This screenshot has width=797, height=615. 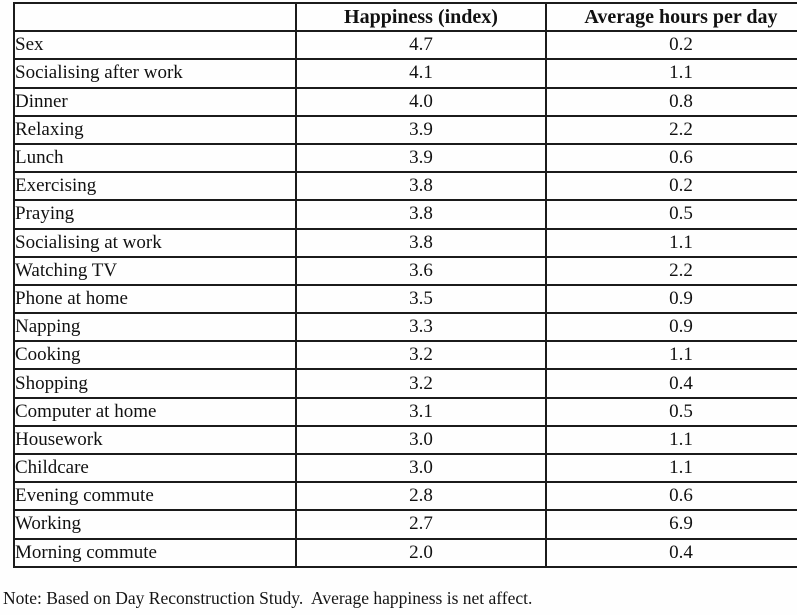 I want to click on table-row: Socialising at work 3.8 1.1, so click(x=405, y=242).